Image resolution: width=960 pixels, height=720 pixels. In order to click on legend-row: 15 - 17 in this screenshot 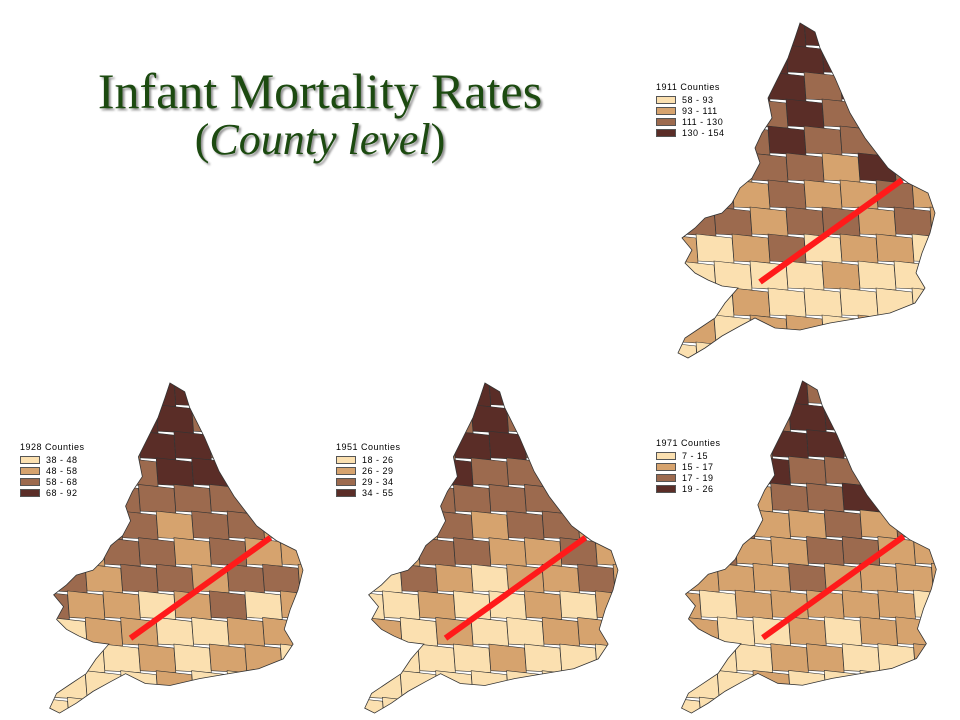, I will do `click(688, 466)`.